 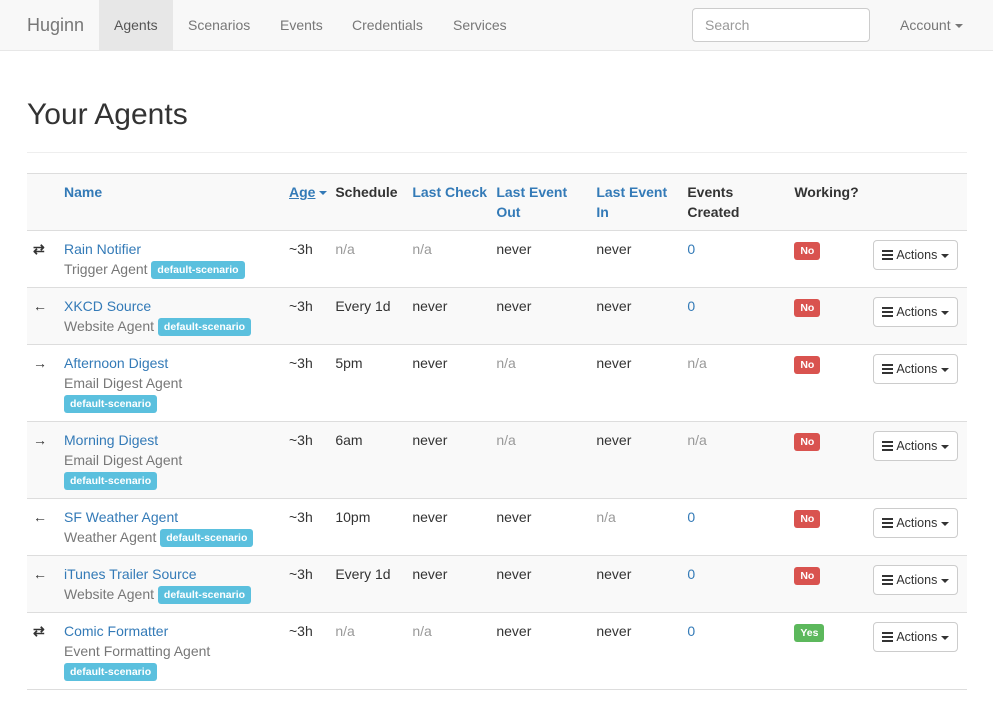 What do you see at coordinates (121, 517) in the screenshot?
I see `agent-name-link: SF Weather Agent` at bounding box center [121, 517].